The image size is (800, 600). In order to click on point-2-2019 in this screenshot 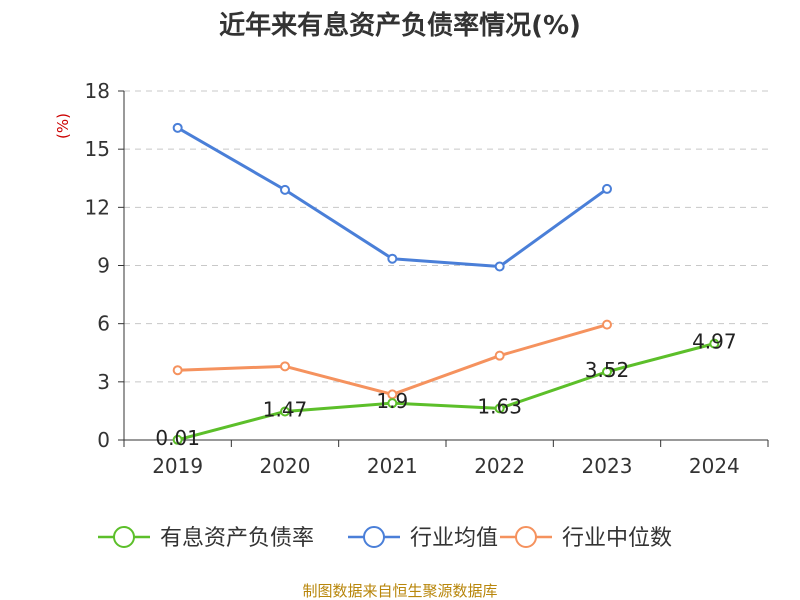, I will do `click(177, 370)`.